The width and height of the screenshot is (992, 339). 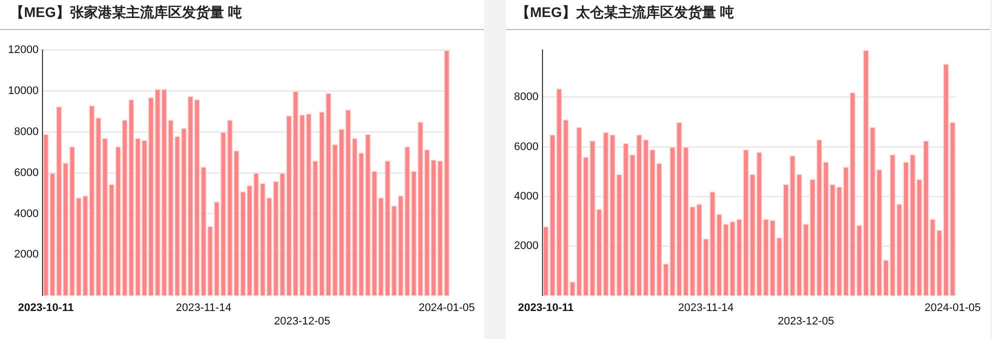 What do you see at coordinates (625, 13) in the screenshot?
I see `chart-title: 【MEG】太仓某主流库区发货量 吨` at bounding box center [625, 13].